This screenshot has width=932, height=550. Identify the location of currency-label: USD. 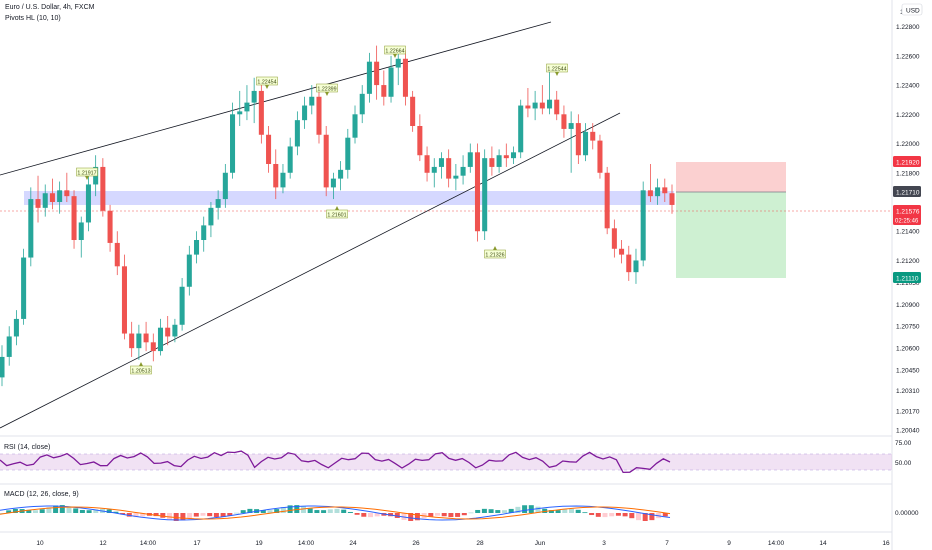
(913, 11).